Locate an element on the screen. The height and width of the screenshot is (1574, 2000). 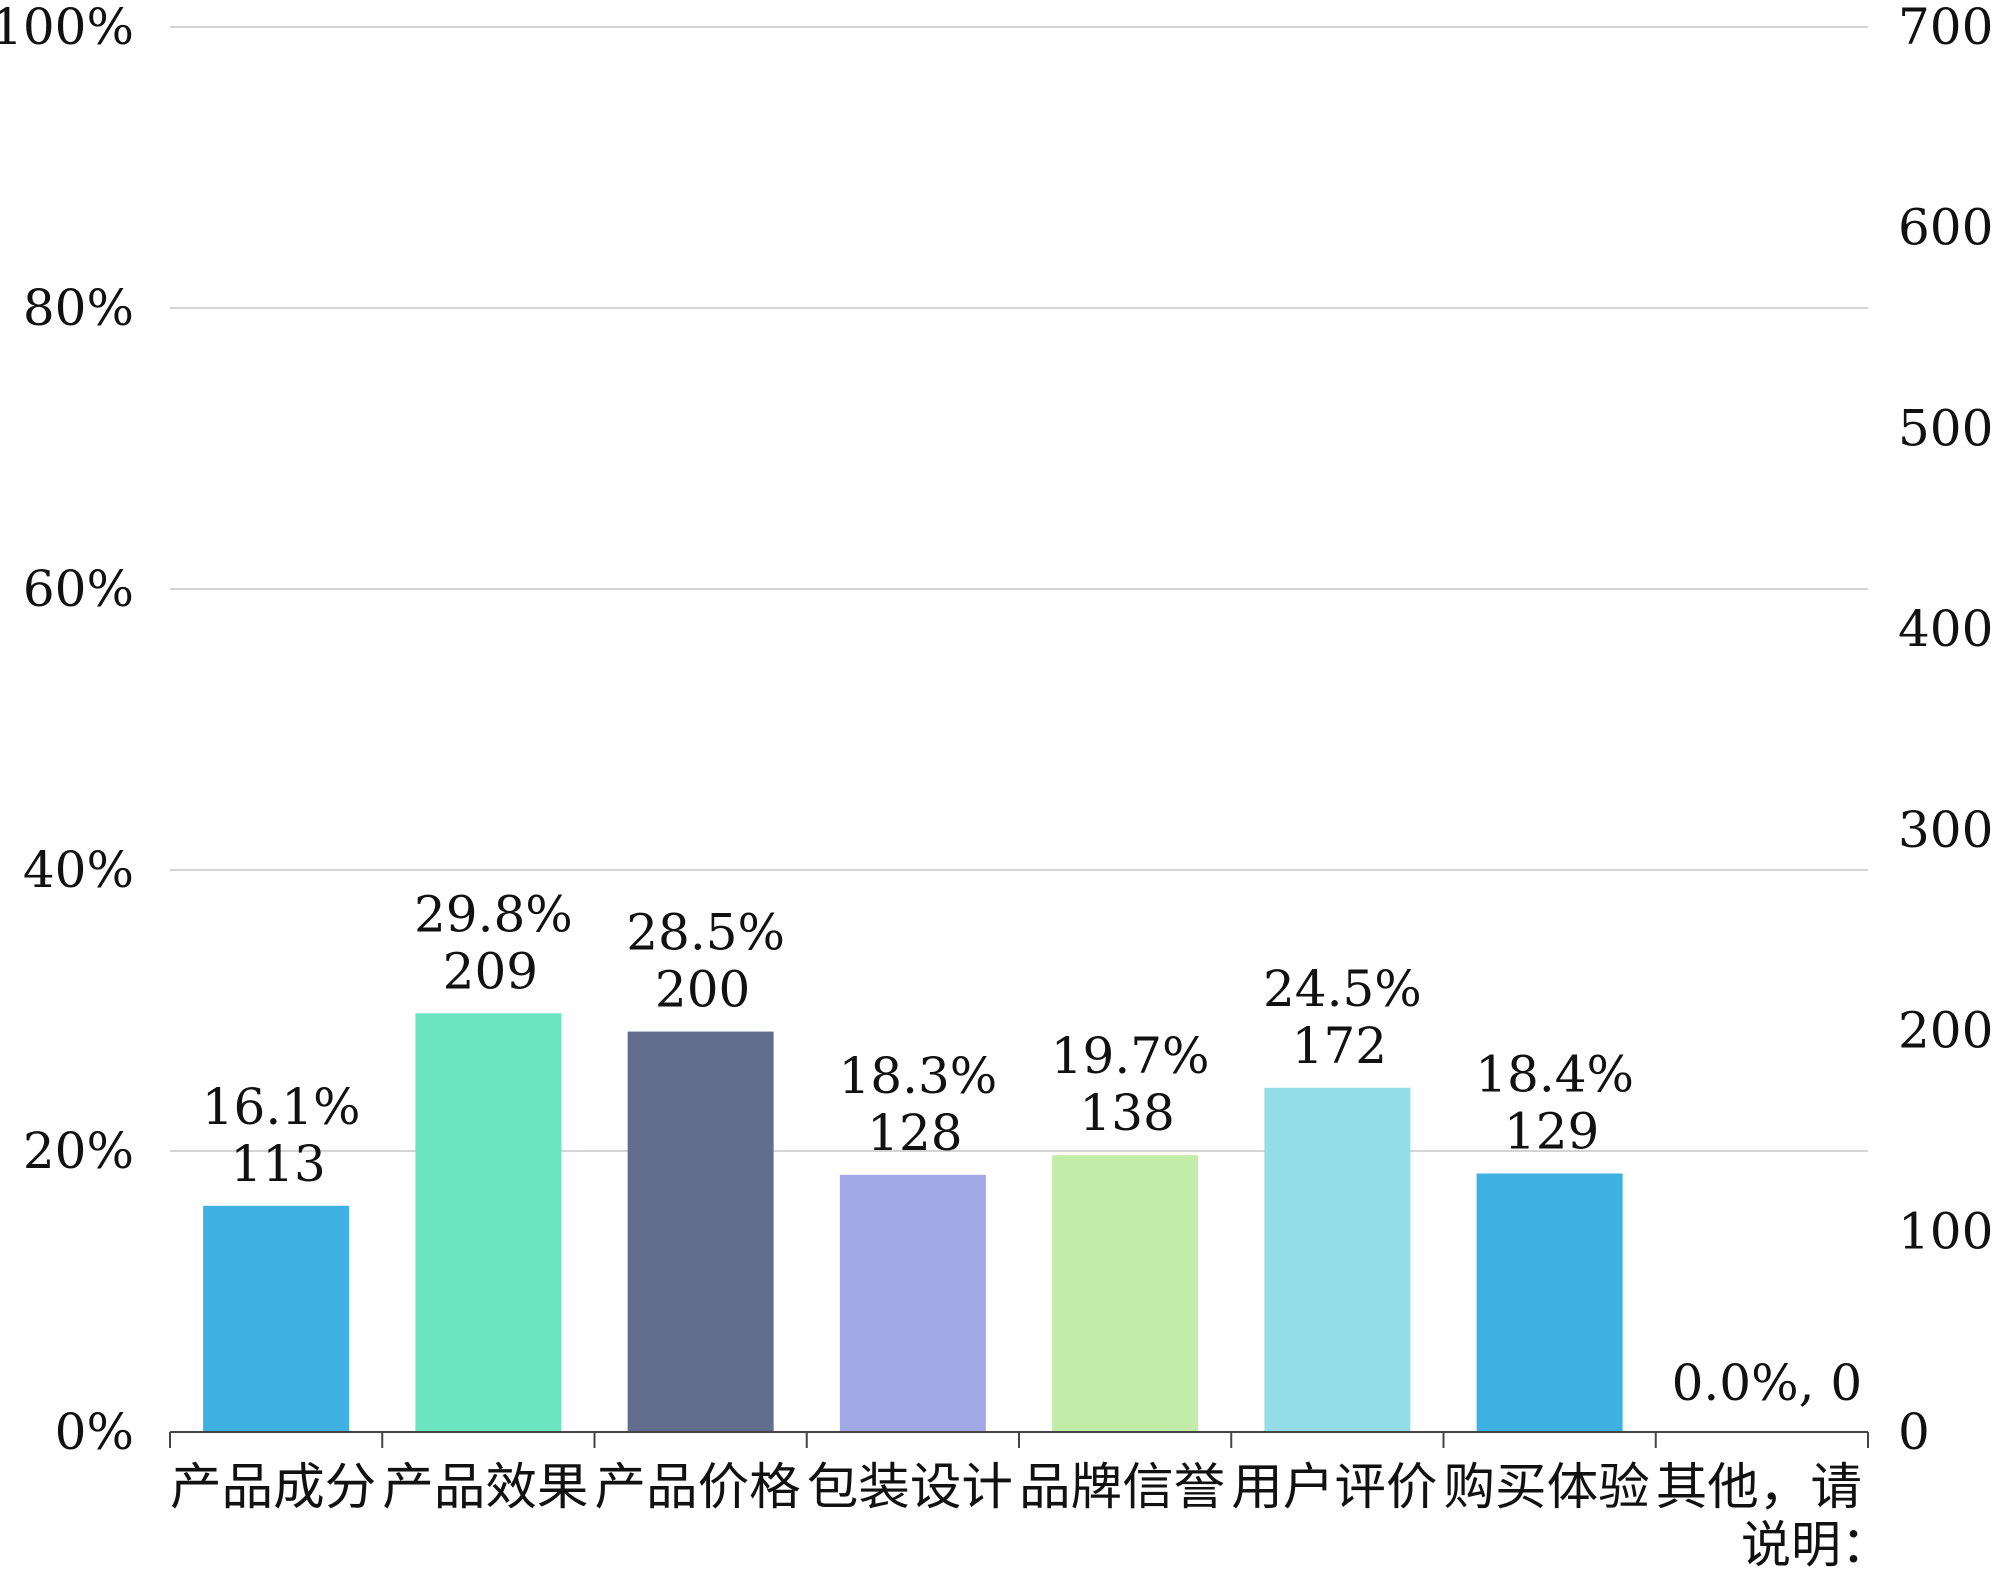
right-y-tick-label: 700 is located at coordinates (1945, 28).